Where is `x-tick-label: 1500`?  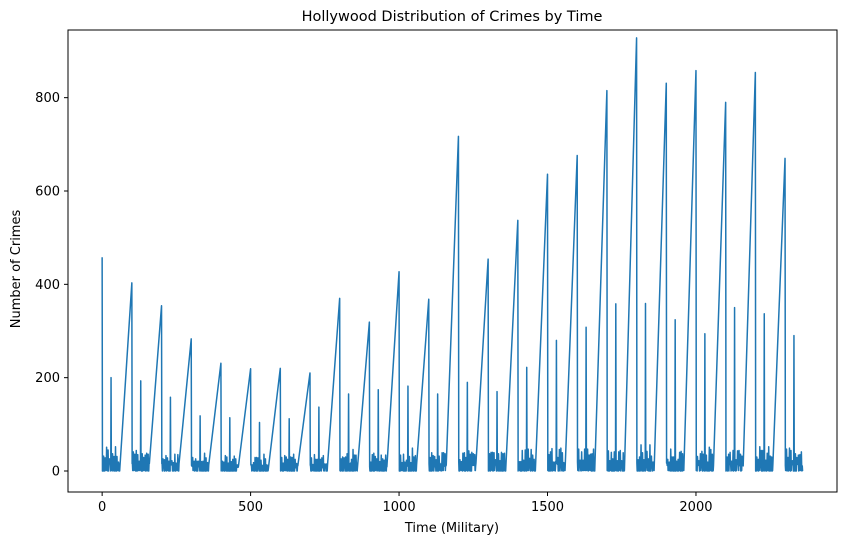 x-tick-label: 1500 is located at coordinates (547, 507).